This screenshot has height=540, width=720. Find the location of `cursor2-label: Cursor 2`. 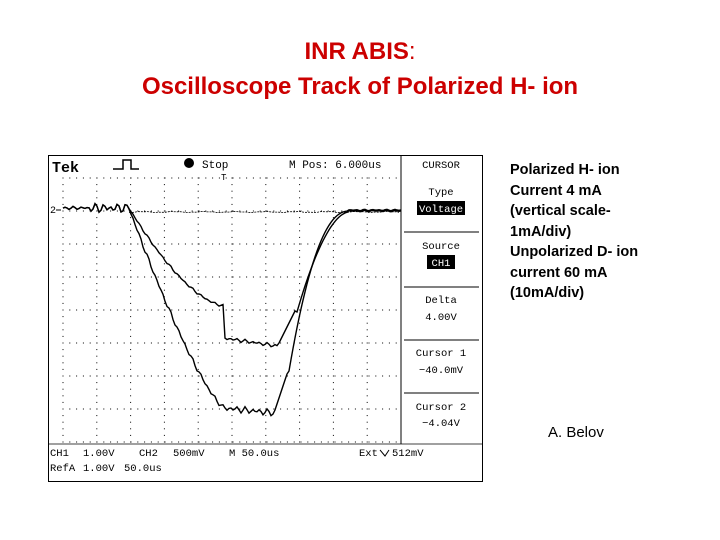

cursor2-label: Cursor 2 is located at coordinates (441, 408).